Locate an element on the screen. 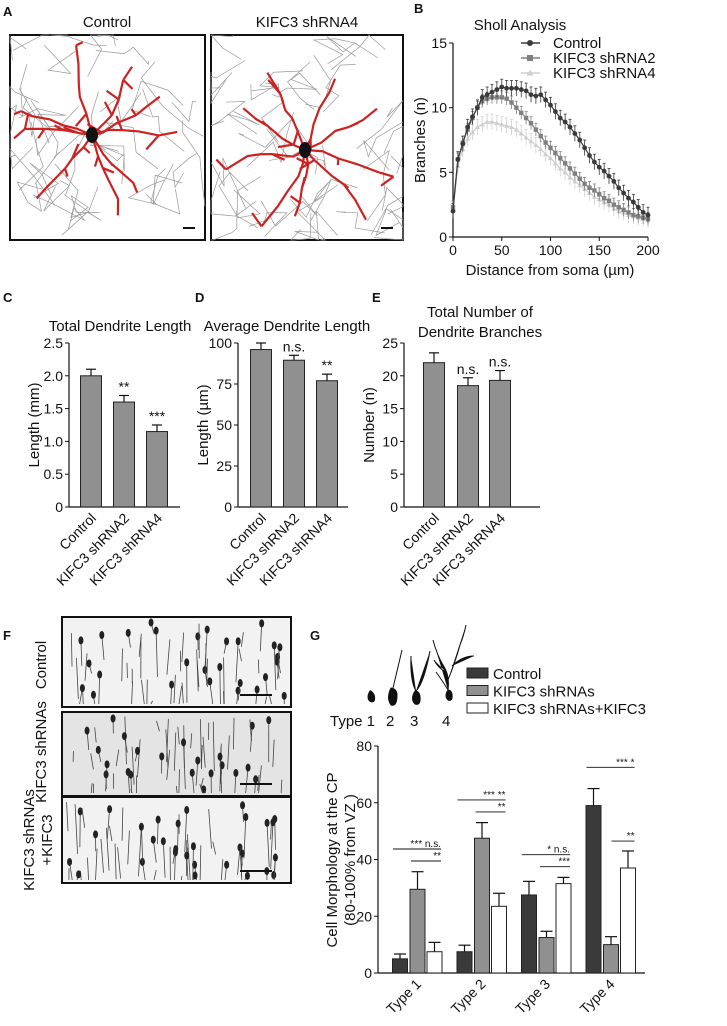  traced-dendrite is located at coordinates (260, 160).